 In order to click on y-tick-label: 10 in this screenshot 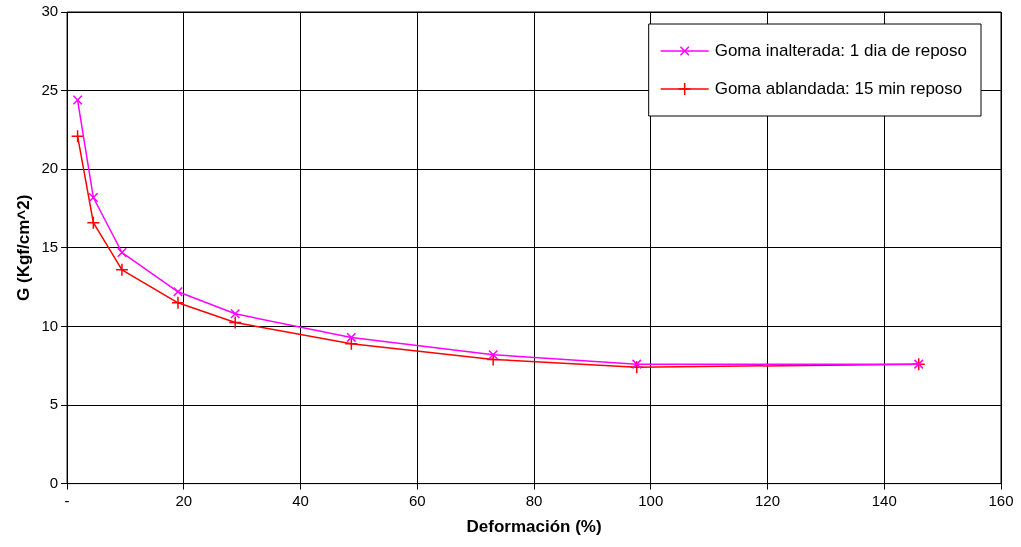, I will do `click(50, 325)`.